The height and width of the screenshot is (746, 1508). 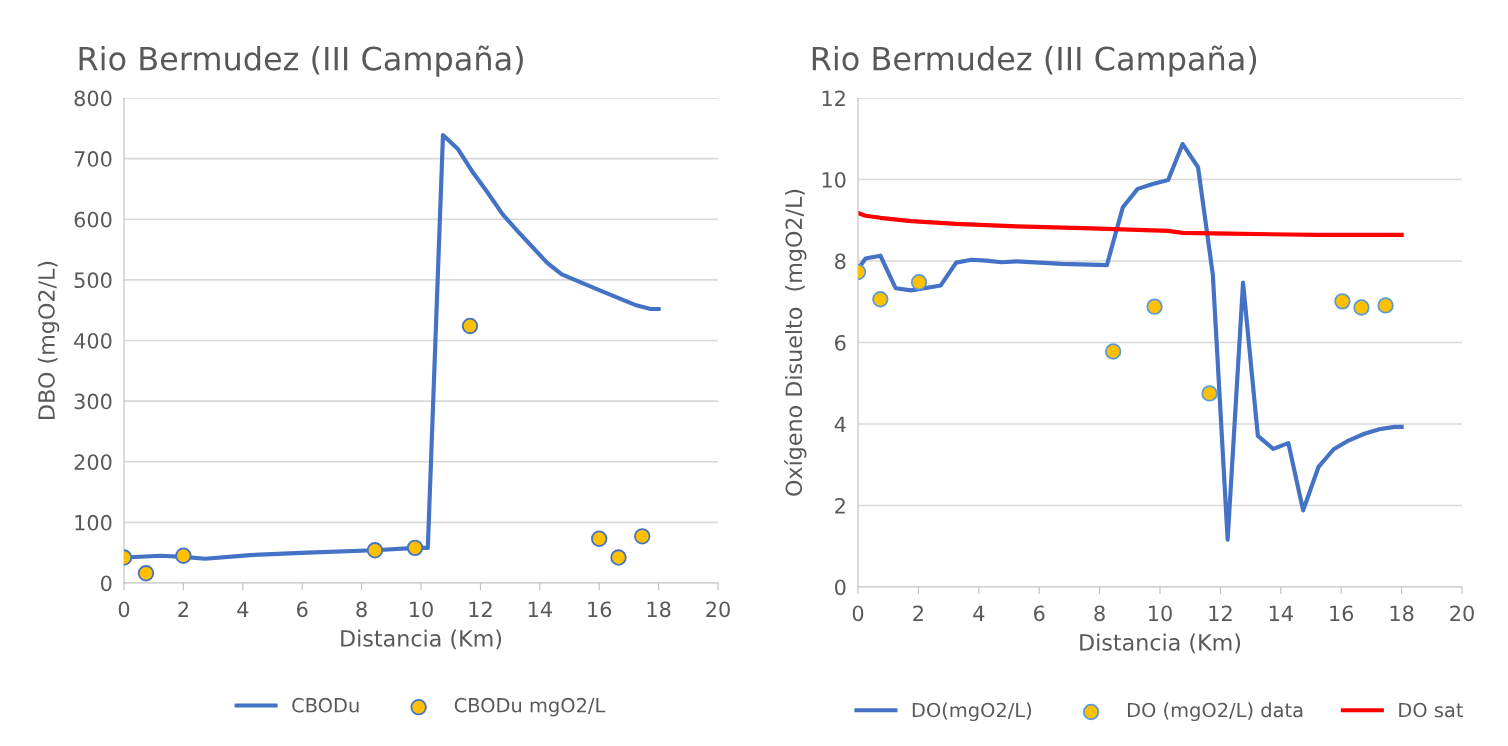 I want to click on y-tick-label: 4, so click(x=840, y=424).